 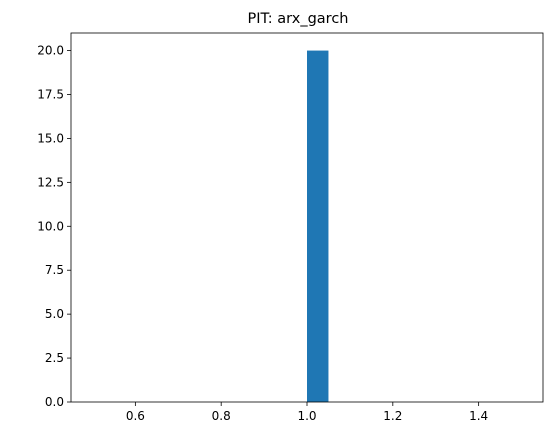 What do you see at coordinates (50, 51) in the screenshot?
I see `y-tick-label-8: 20.0` at bounding box center [50, 51].